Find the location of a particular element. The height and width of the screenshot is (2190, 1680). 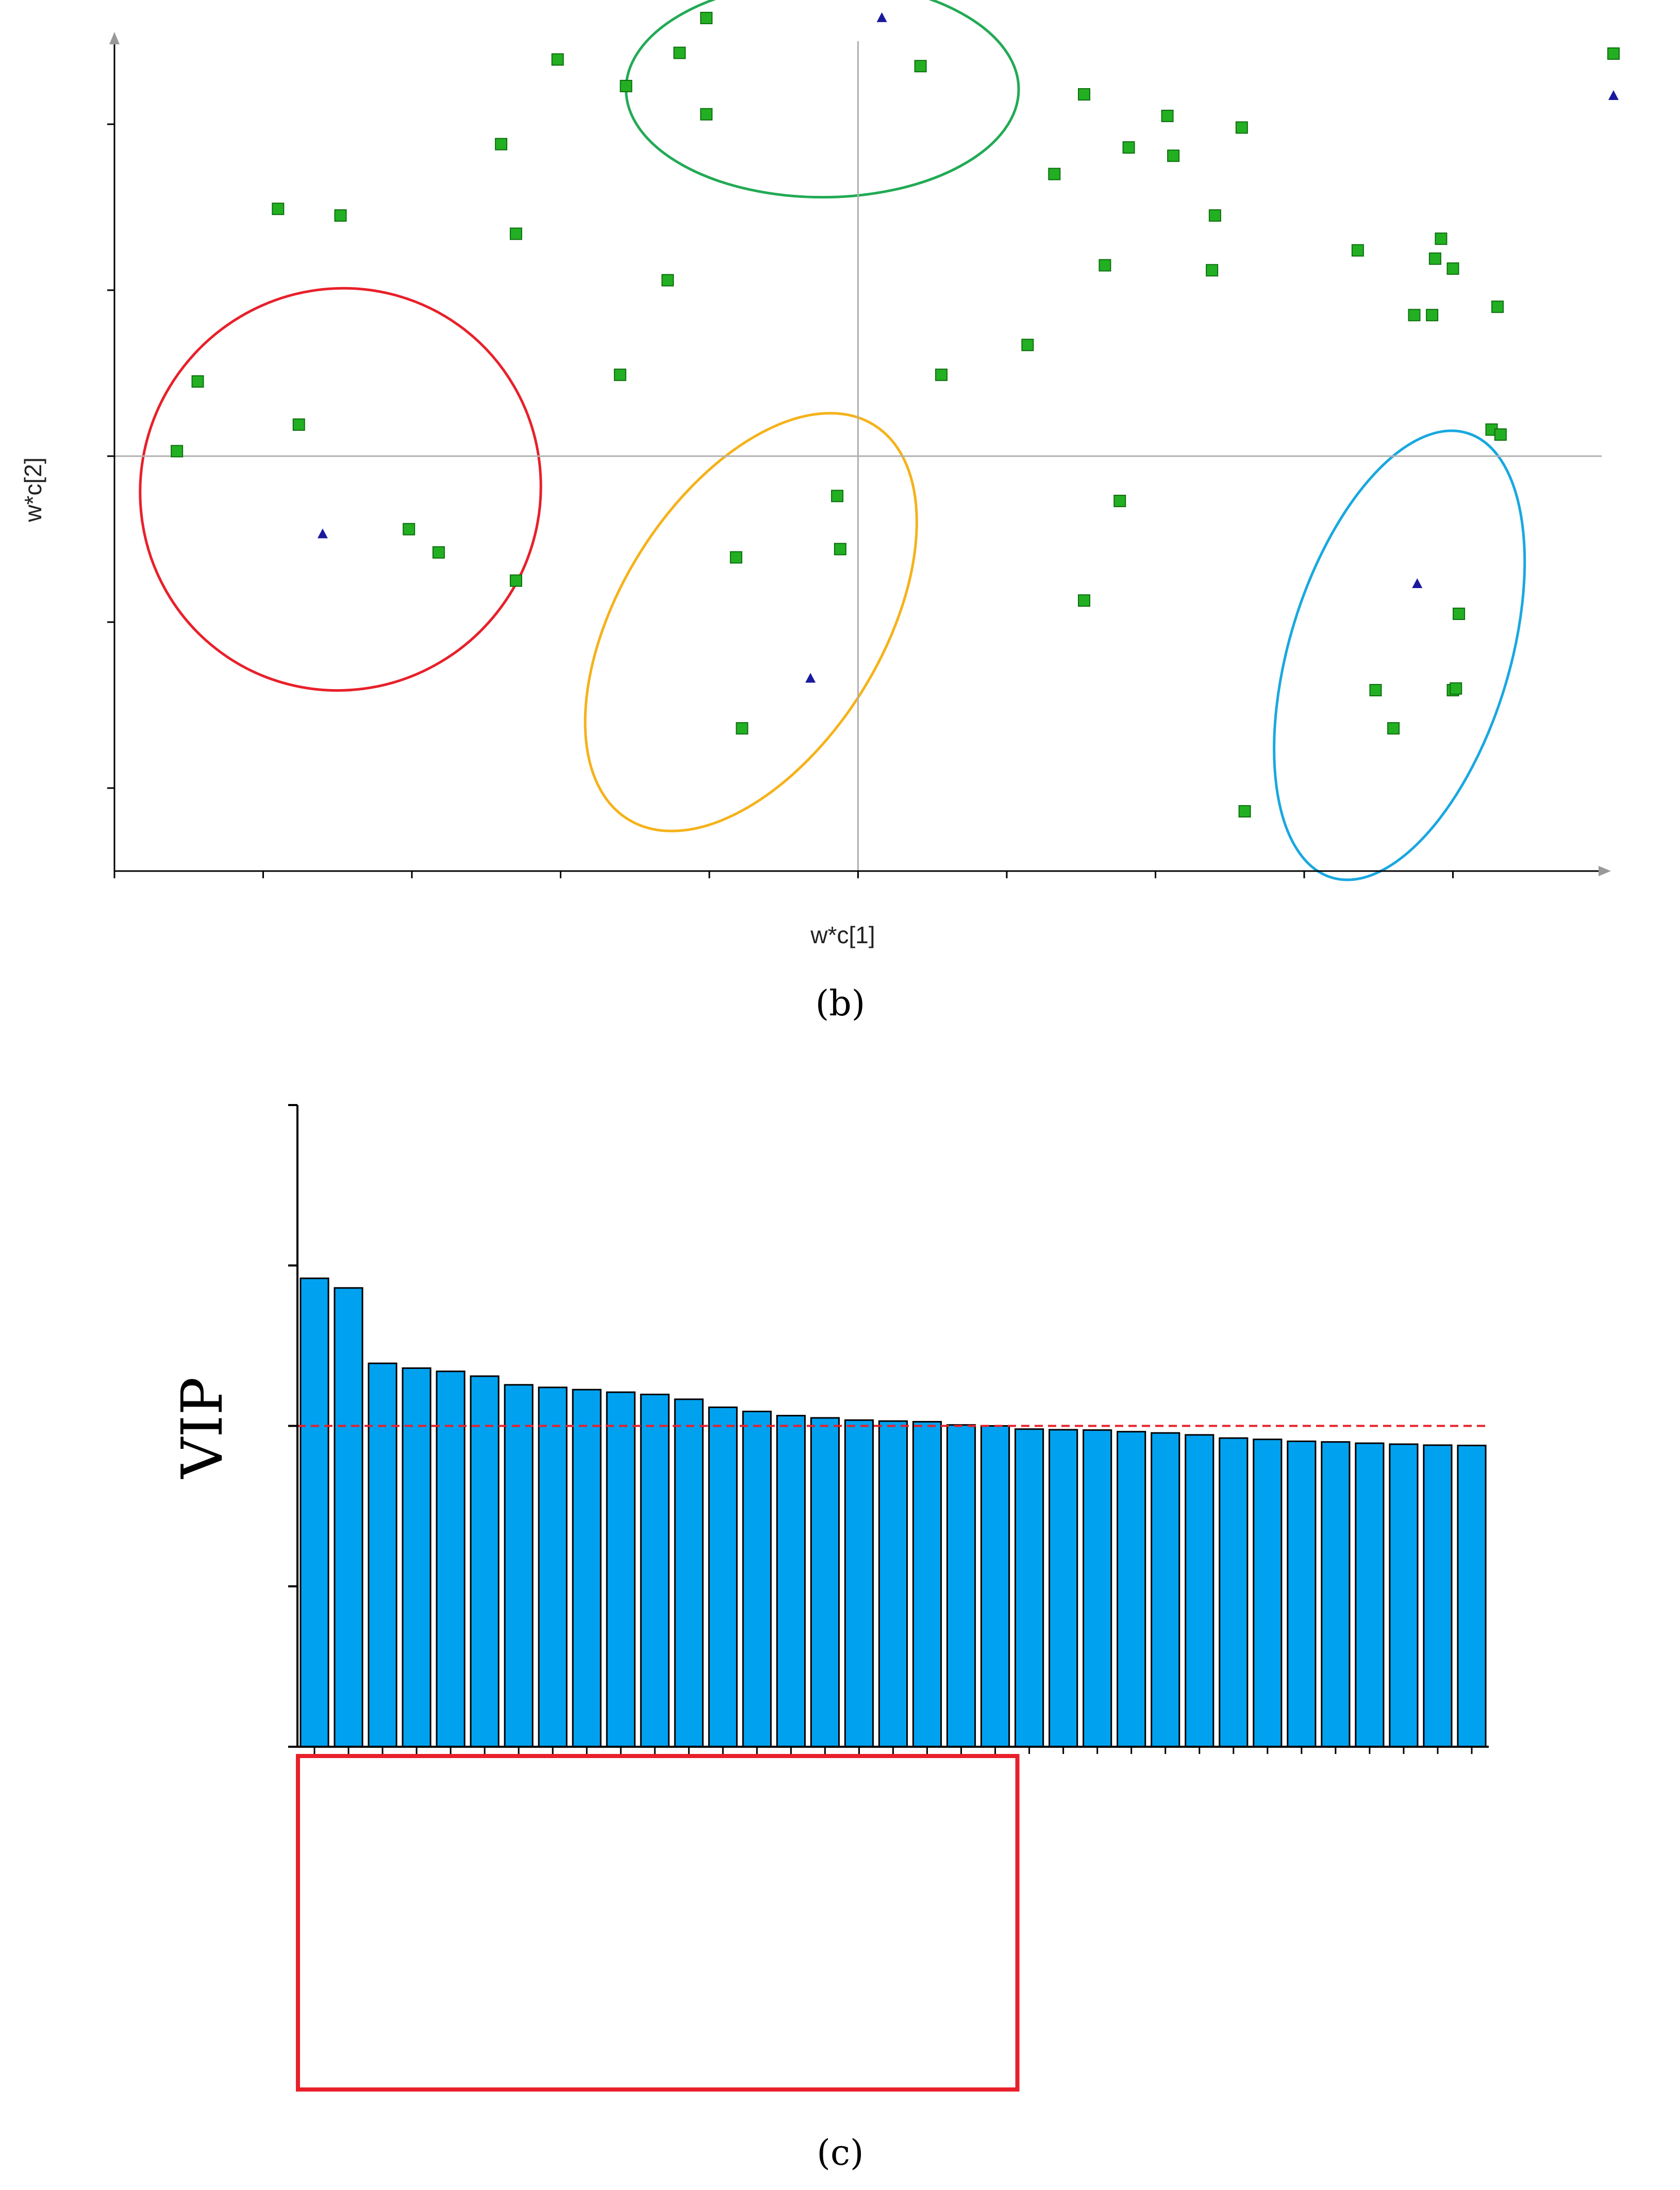

group-ellipse-red-group is located at coordinates (340, 490).